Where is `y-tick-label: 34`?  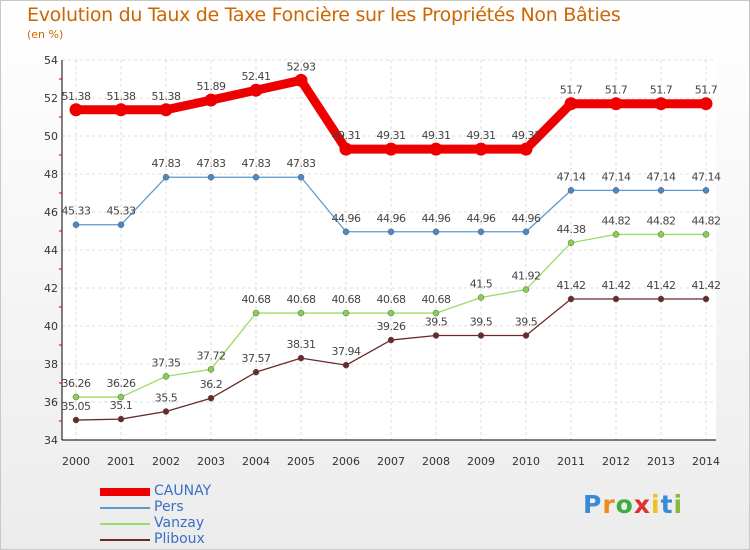 y-tick-label: 34 is located at coordinates (51, 440).